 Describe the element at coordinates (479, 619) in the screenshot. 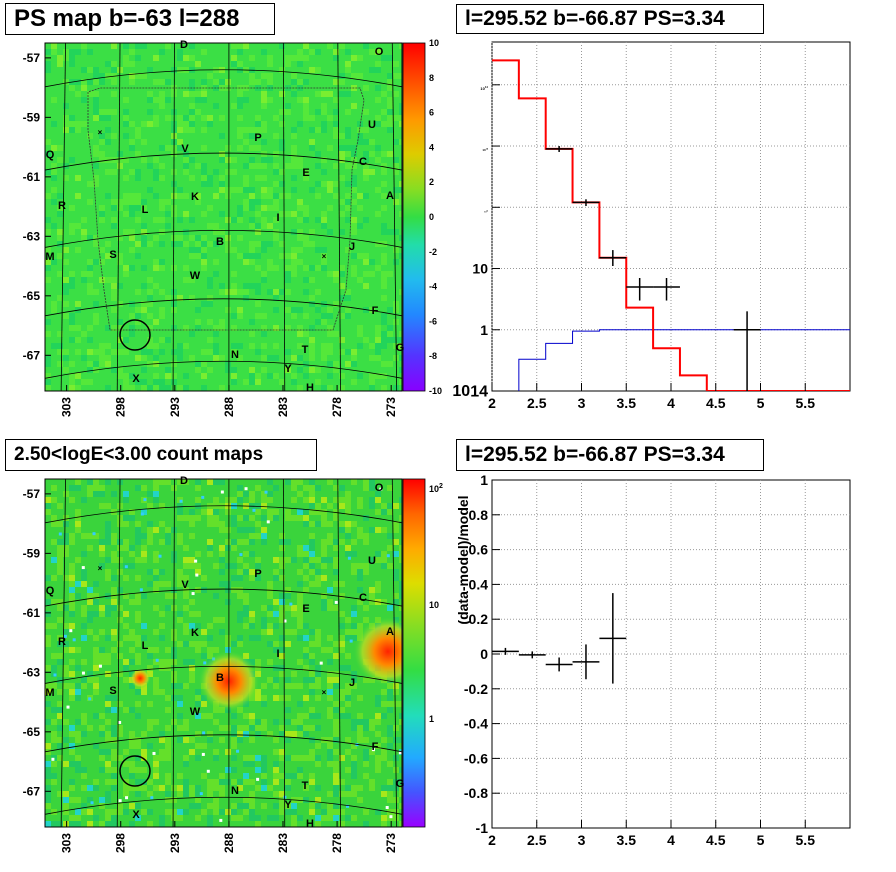

I see `y-tick-label: 0.2` at that location.